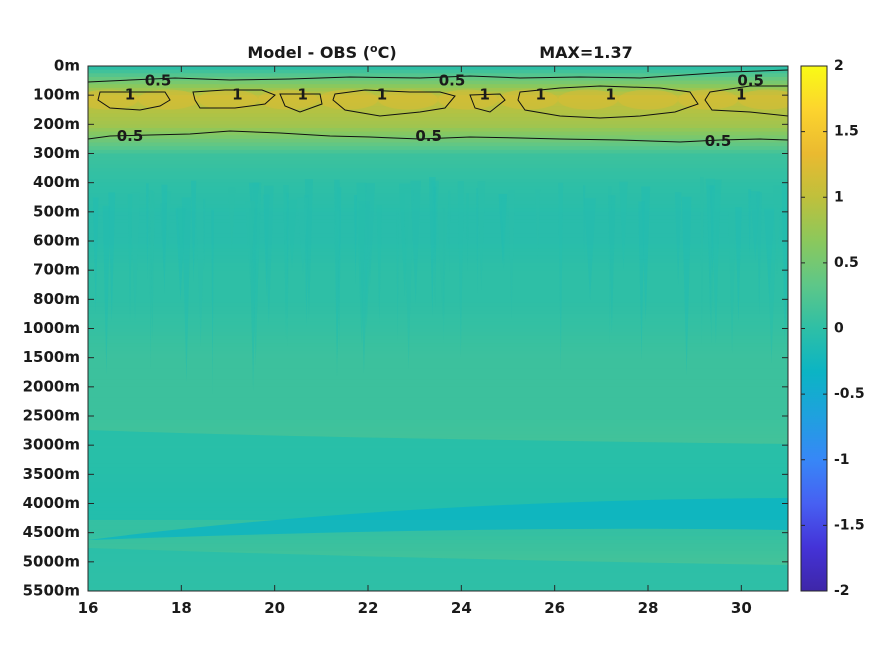  What do you see at coordinates (718, 141) in the screenshot?
I see `contour-label: 0.5` at bounding box center [718, 141].